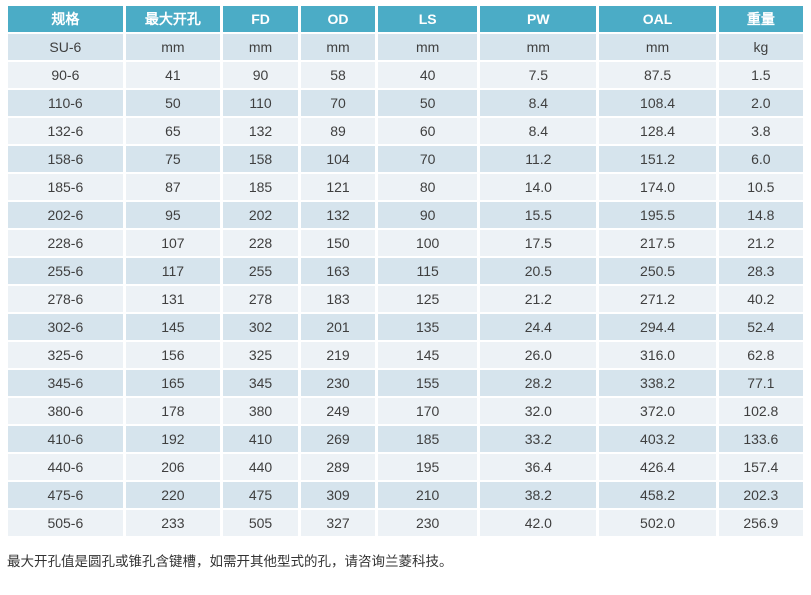 This screenshot has width=811, height=595. Describe the element at coordinates (65, 215) in the screenshot. I see `table-cell: 202-6` at that location.